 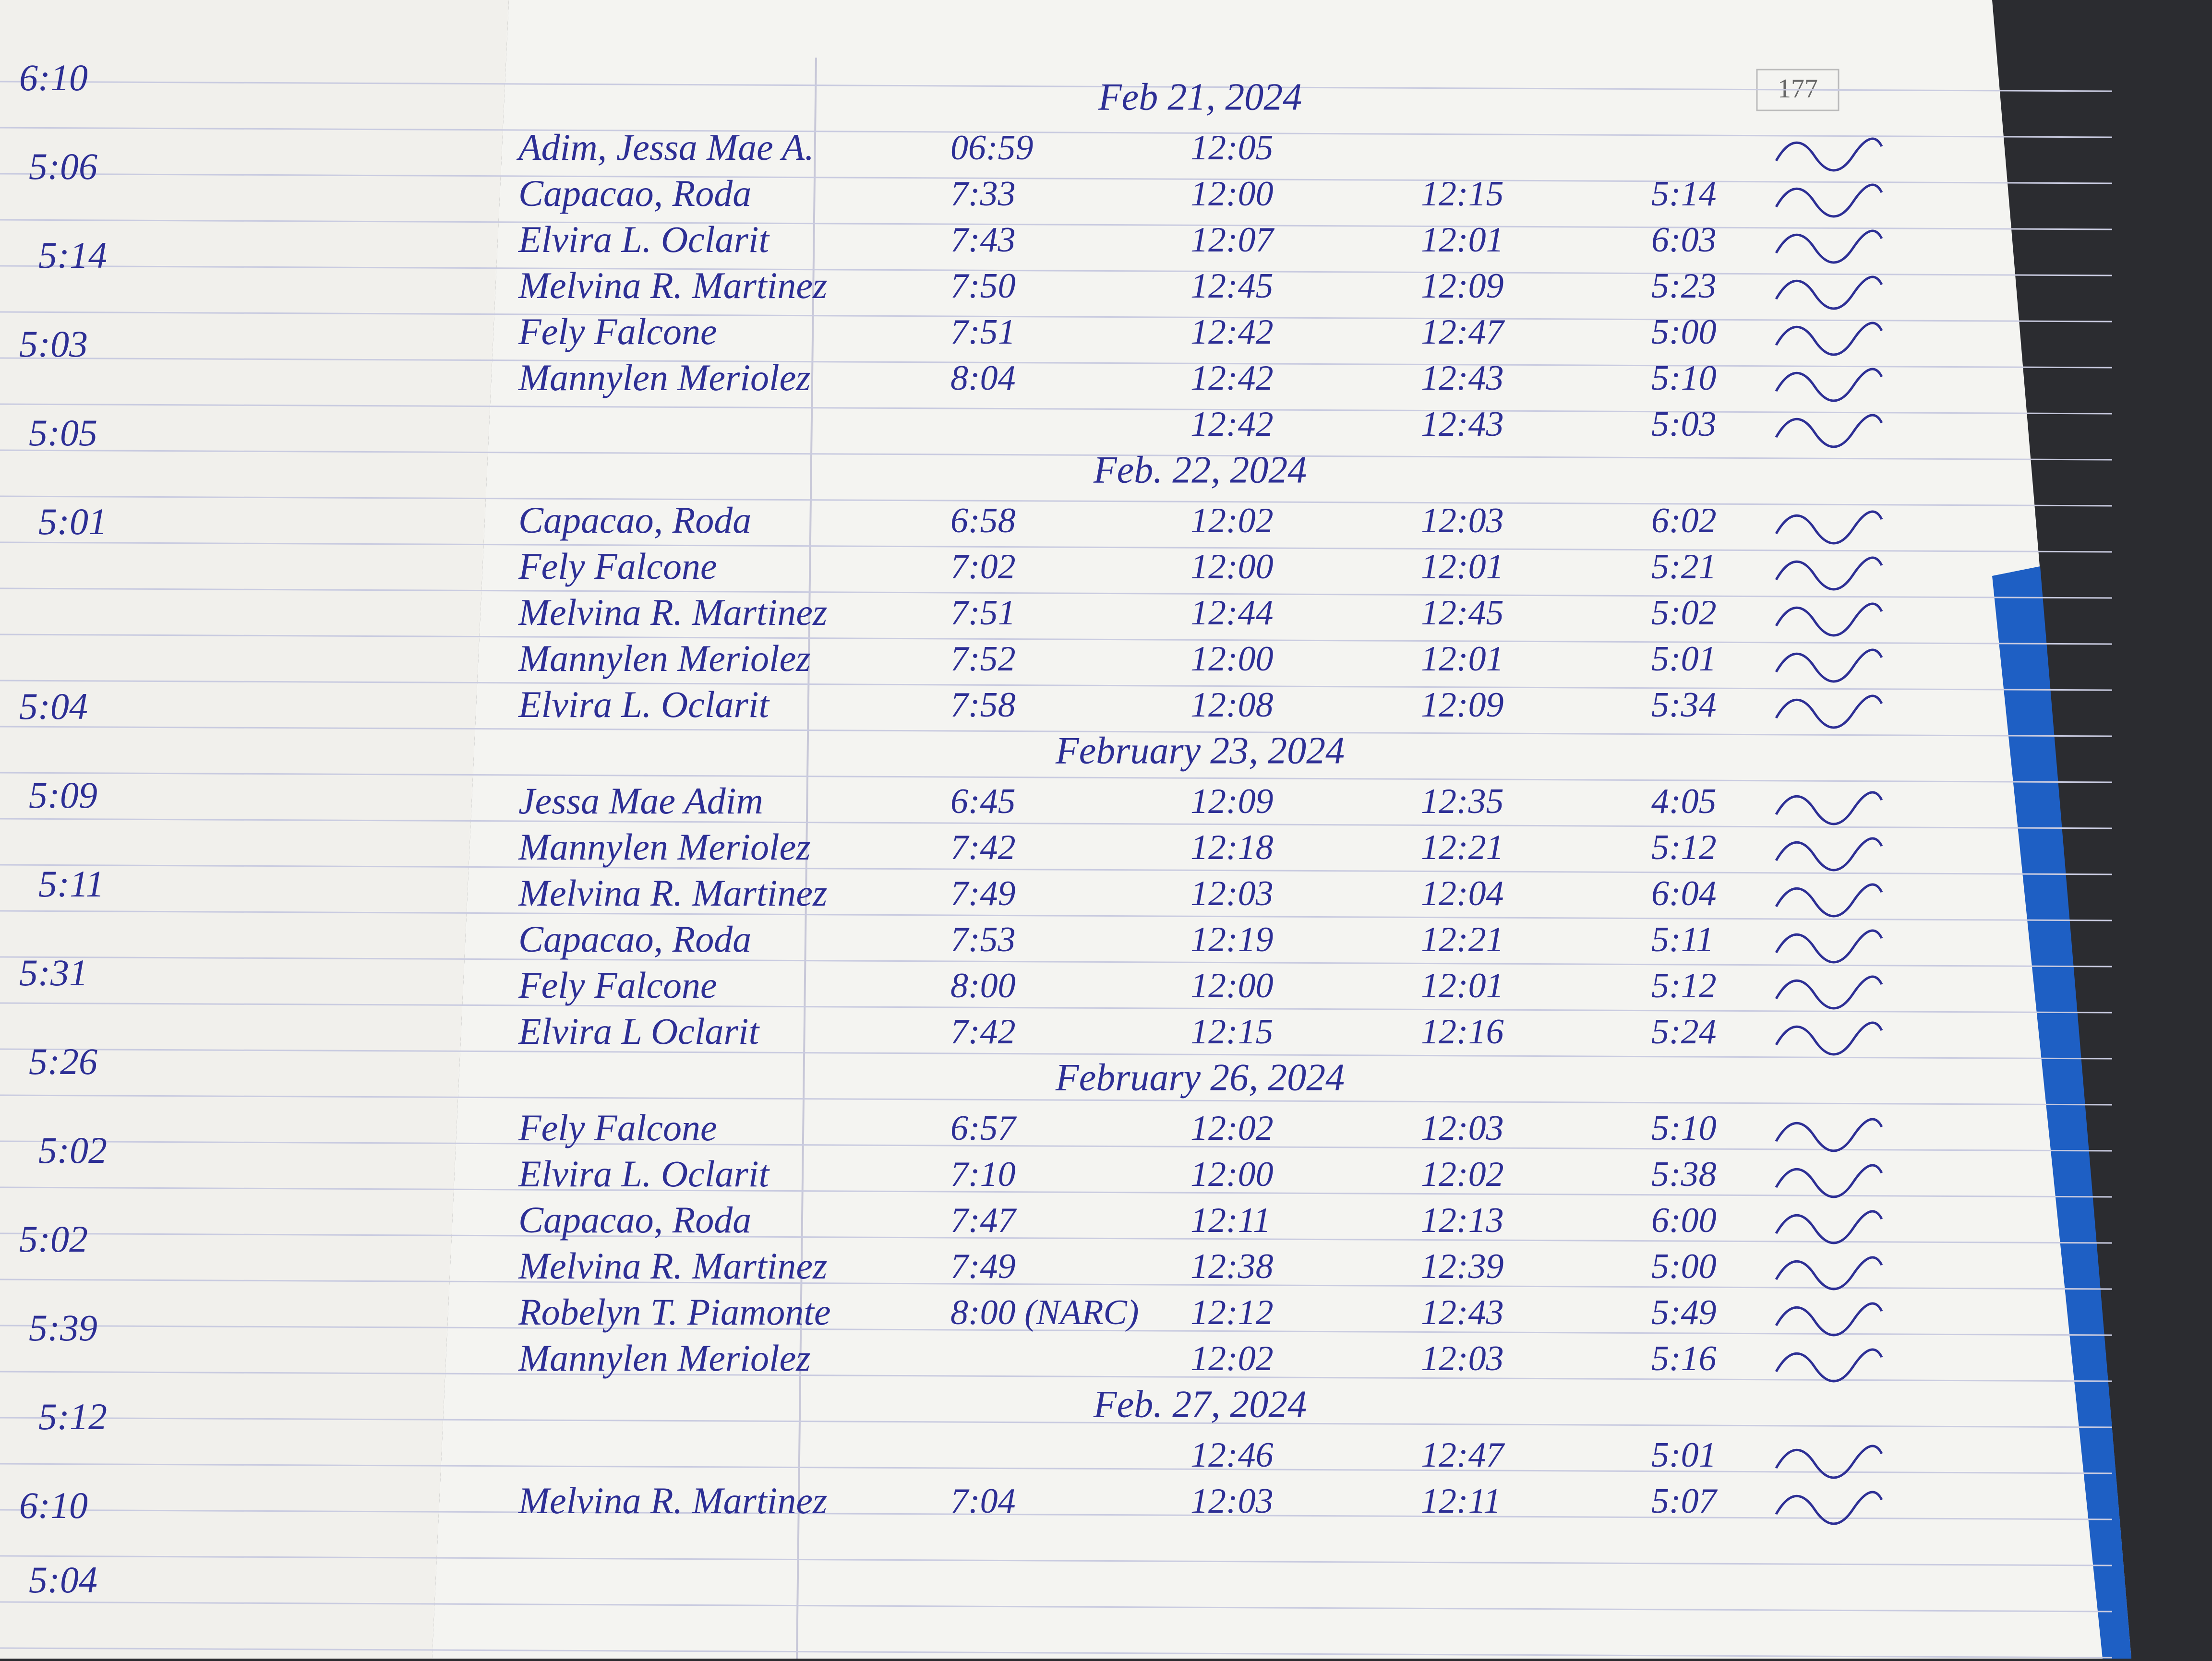 What do you see at coordinates (983, 1032) in the screenshot?
I see `time-entry: 7:42` at bounding box center [983, 1032].